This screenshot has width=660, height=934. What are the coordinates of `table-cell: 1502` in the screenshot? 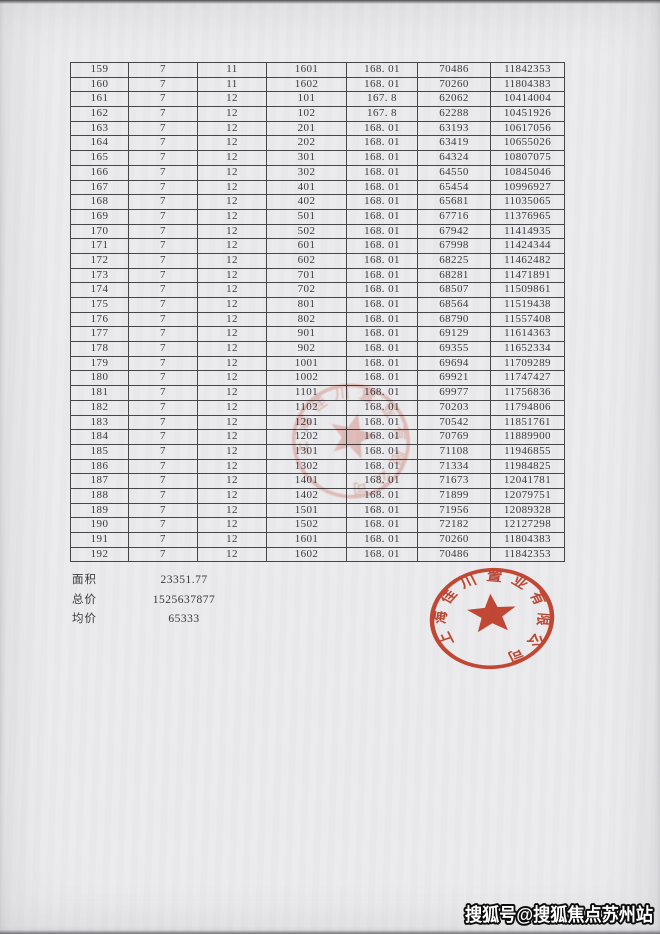 It's located at (306, 525).